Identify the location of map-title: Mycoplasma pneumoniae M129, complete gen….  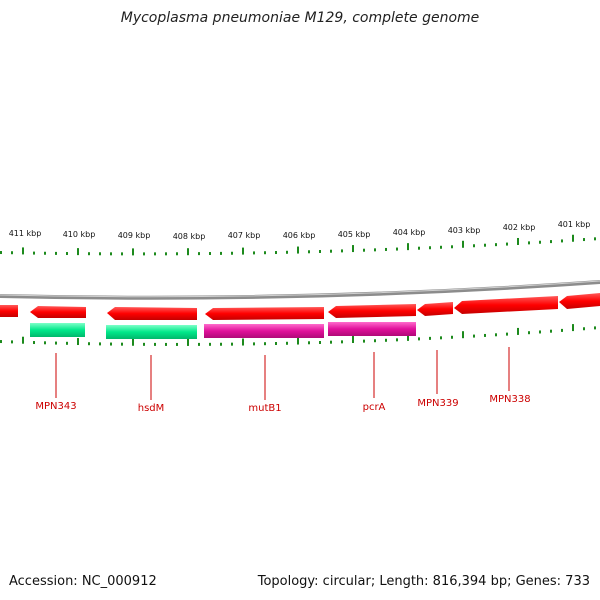
(300, 18).